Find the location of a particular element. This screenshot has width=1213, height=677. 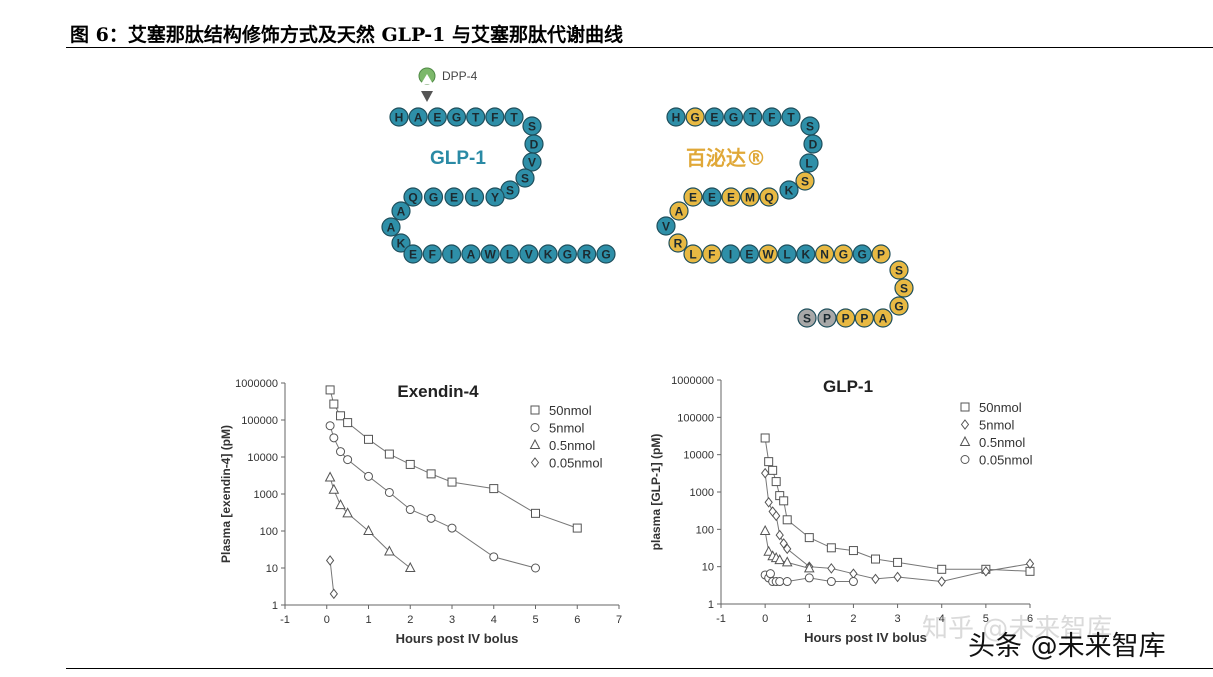

series-50nmol is located at coordinates (897, 504).